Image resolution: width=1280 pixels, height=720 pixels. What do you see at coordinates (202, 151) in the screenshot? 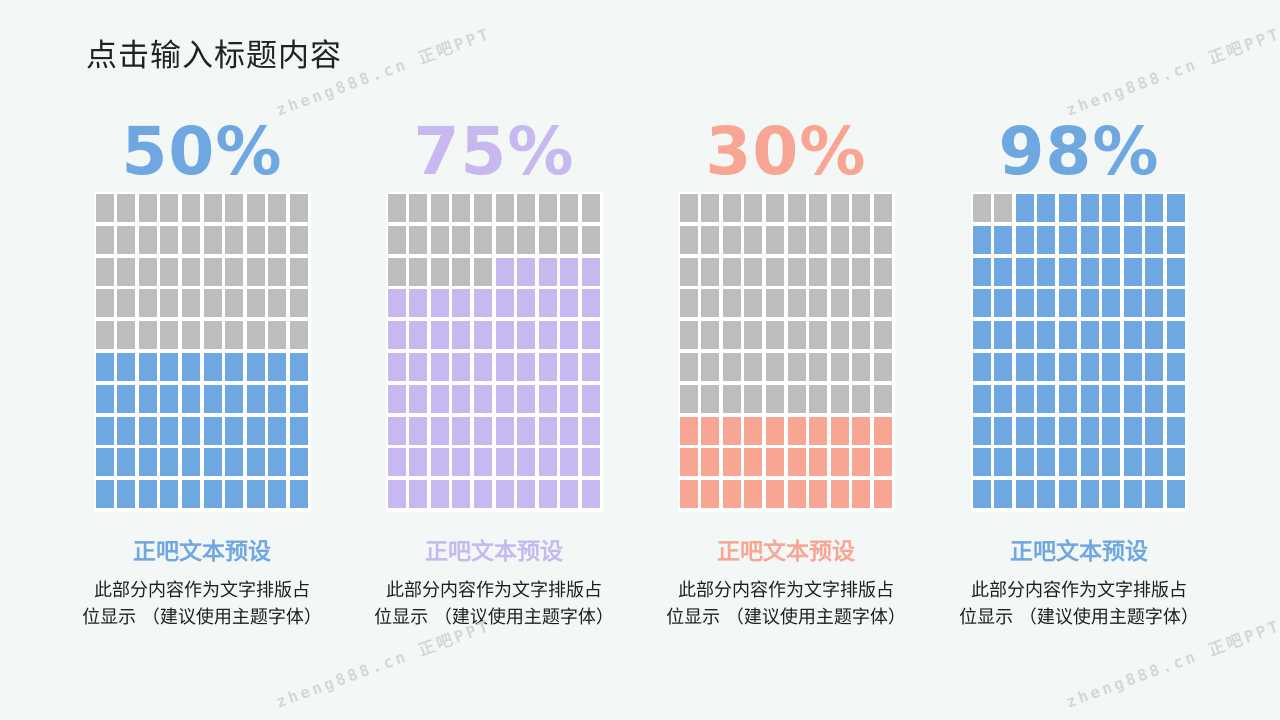
I see `percent-value: 50%` at bounding box center [202, 151].